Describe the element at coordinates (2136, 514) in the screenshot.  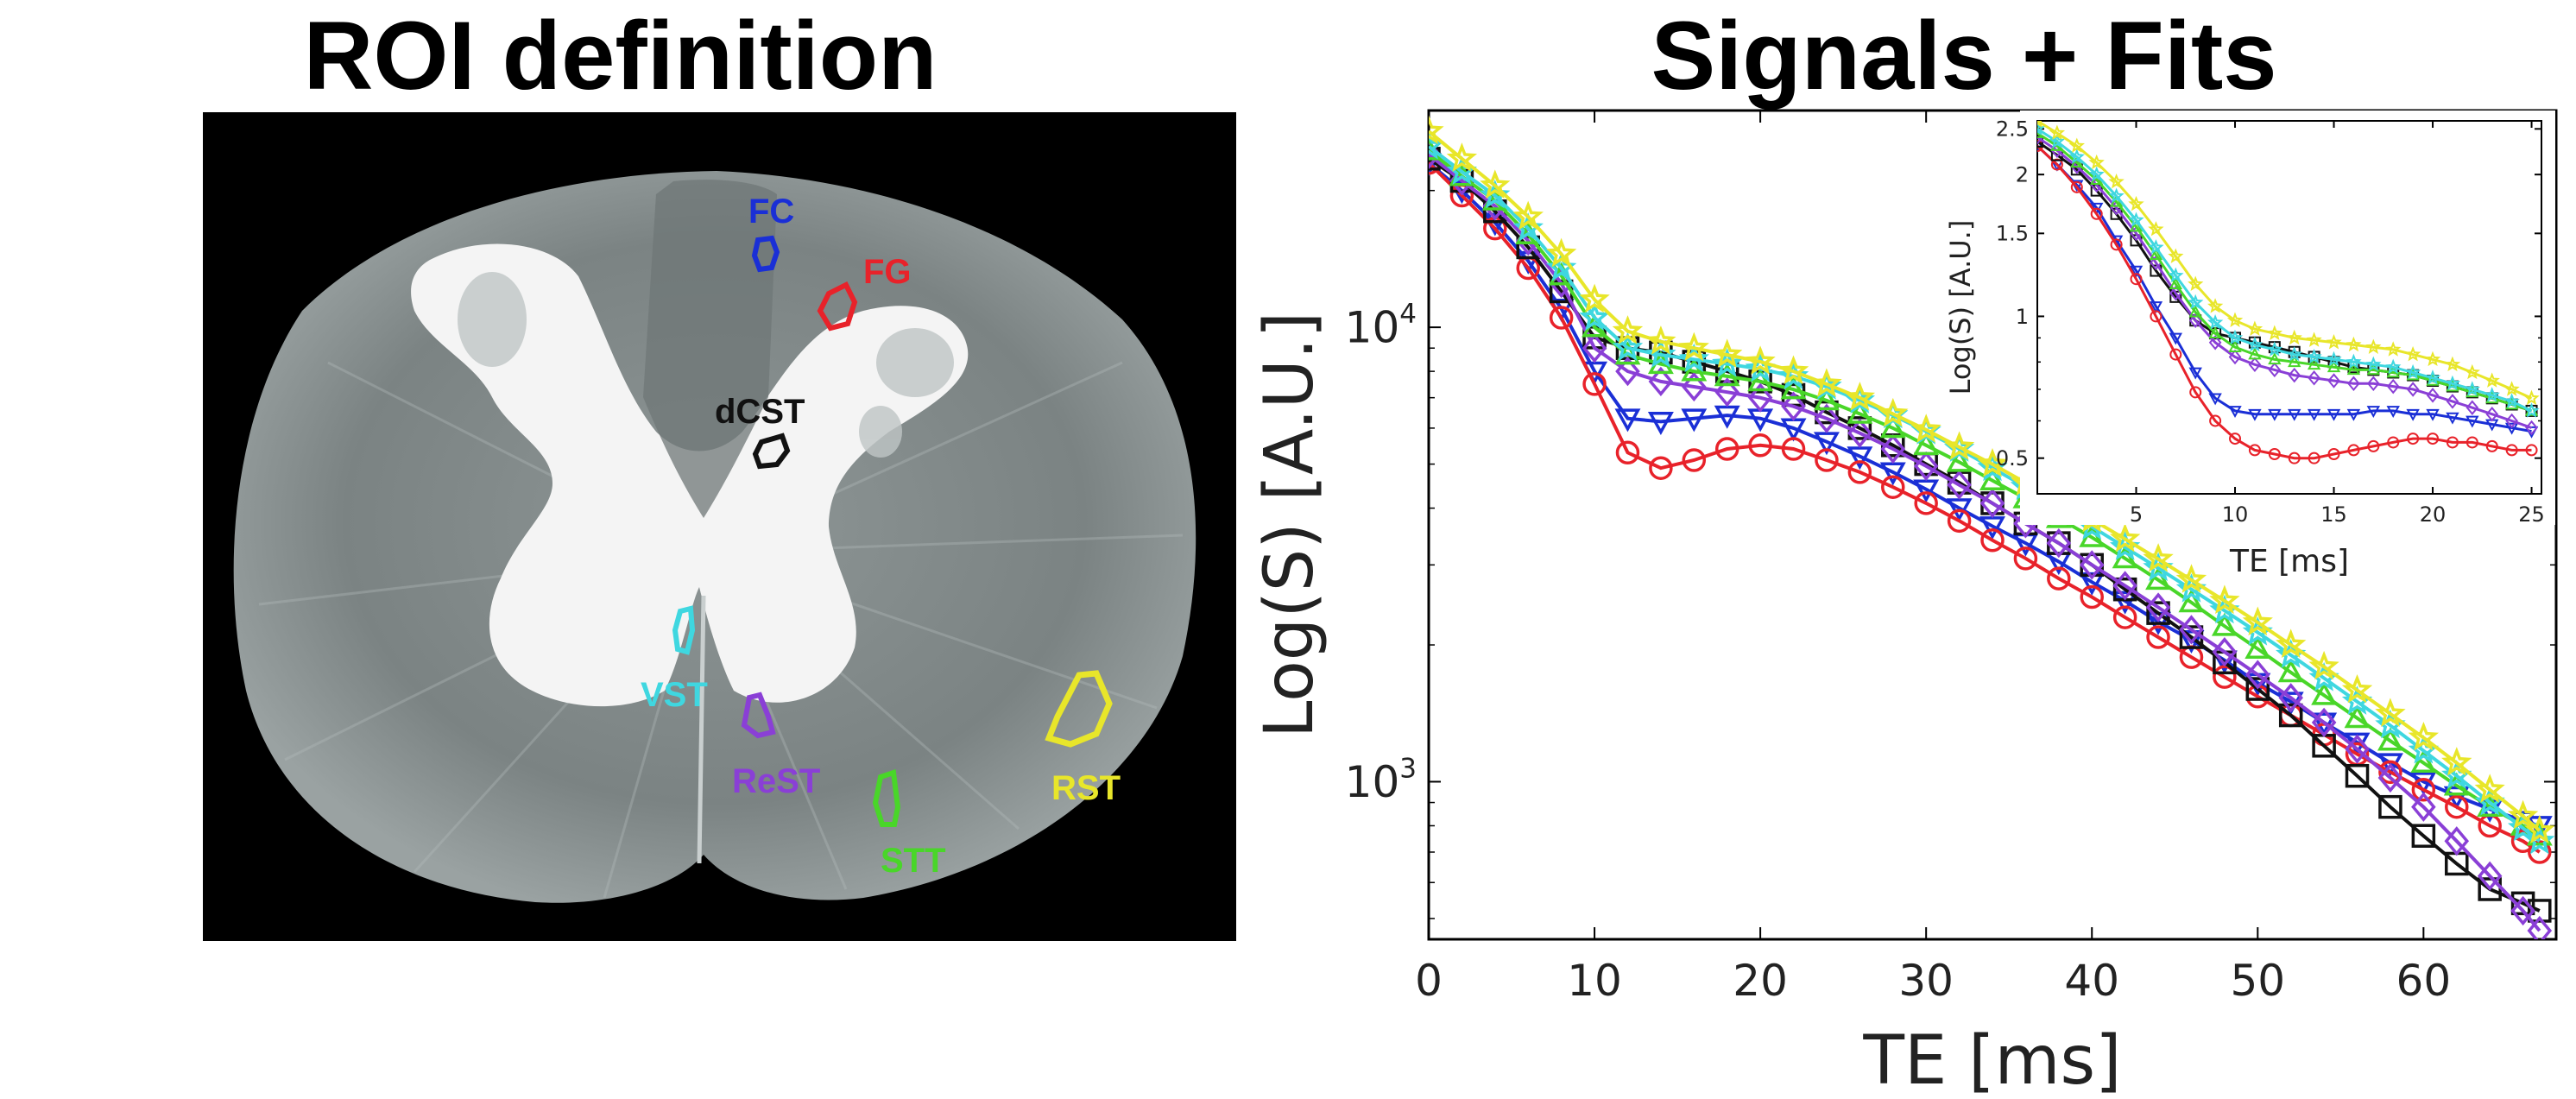
I see `inset-x-tick-label: 5` at that location.